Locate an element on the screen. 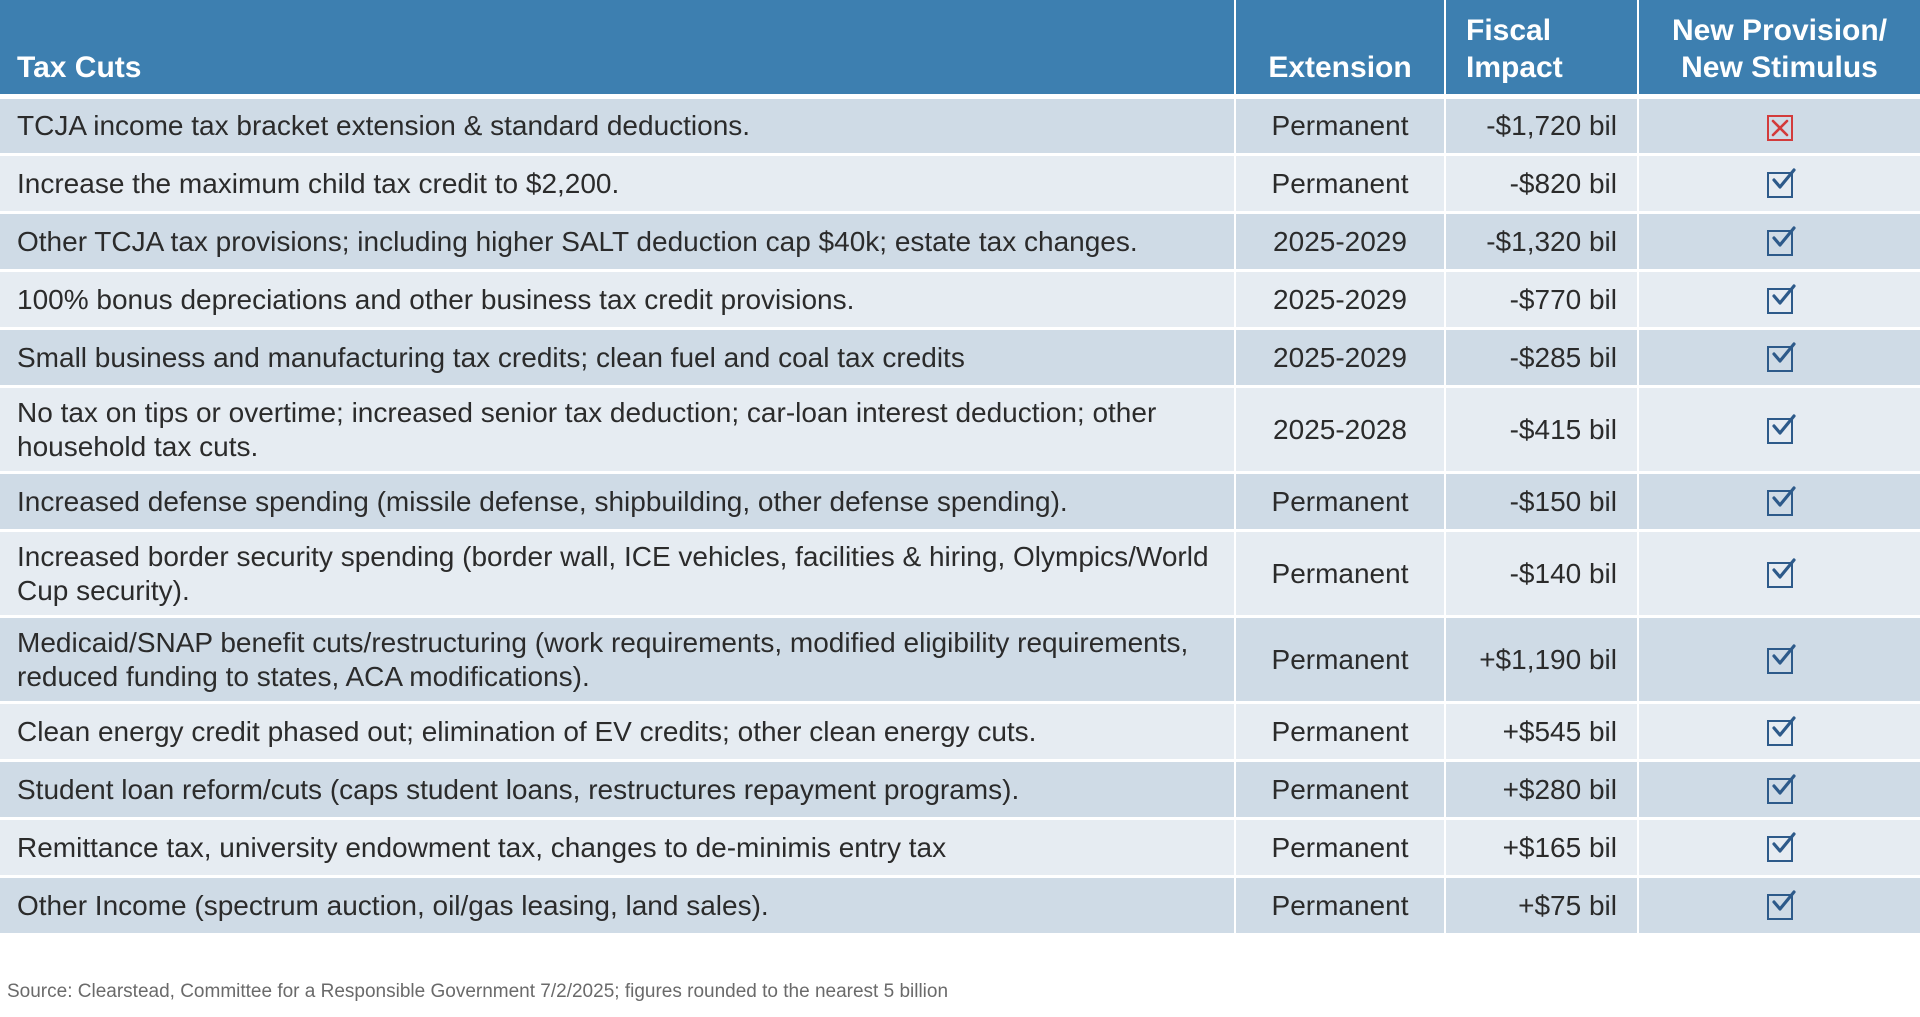  row-fiscal-impact: -$820 bil is located at coordinates (1542, 184).